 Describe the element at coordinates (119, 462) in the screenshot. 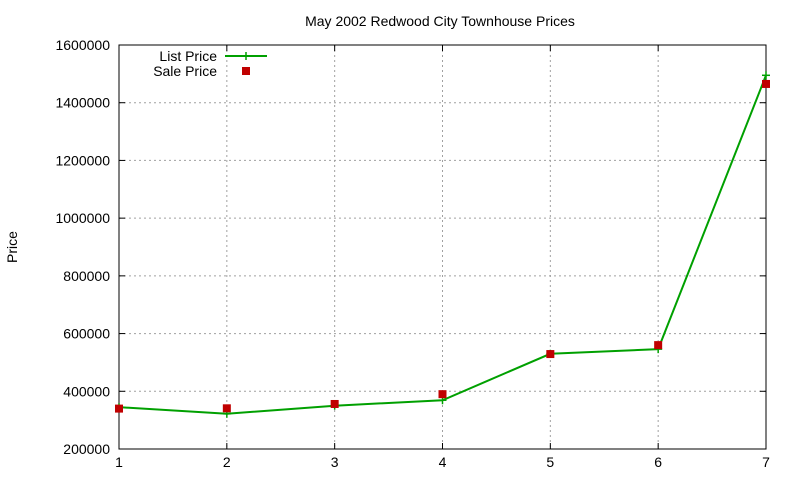

I see `x-tick-label: 1` at that location.